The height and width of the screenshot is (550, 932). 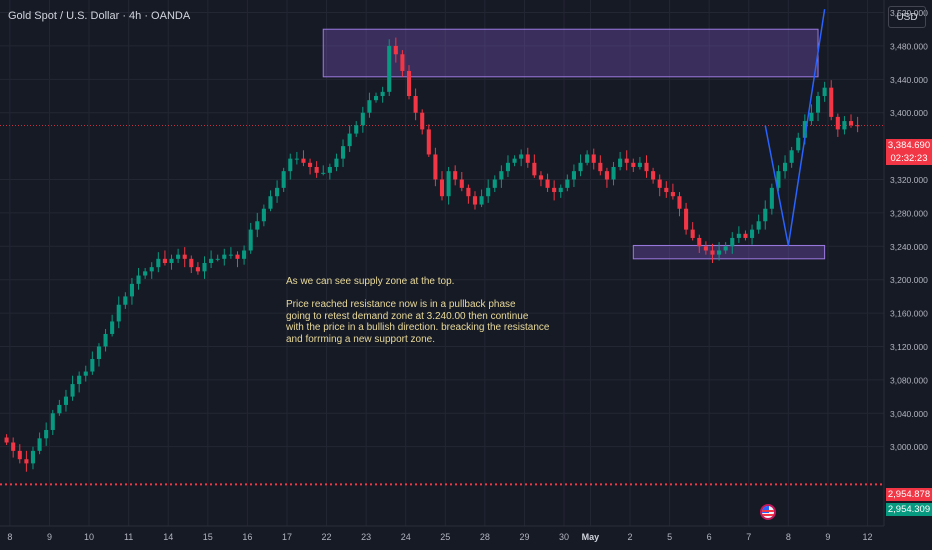 What do you see at coordinates (89, 537) in the screenshot?
I see `time-tick-label: 10` at bounding box center [89, 537].